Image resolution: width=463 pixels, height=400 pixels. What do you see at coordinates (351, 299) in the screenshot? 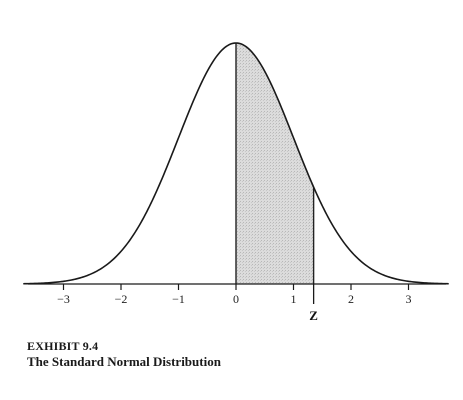
I see `x-tick-label: 2` at bounding box center [351, 299].